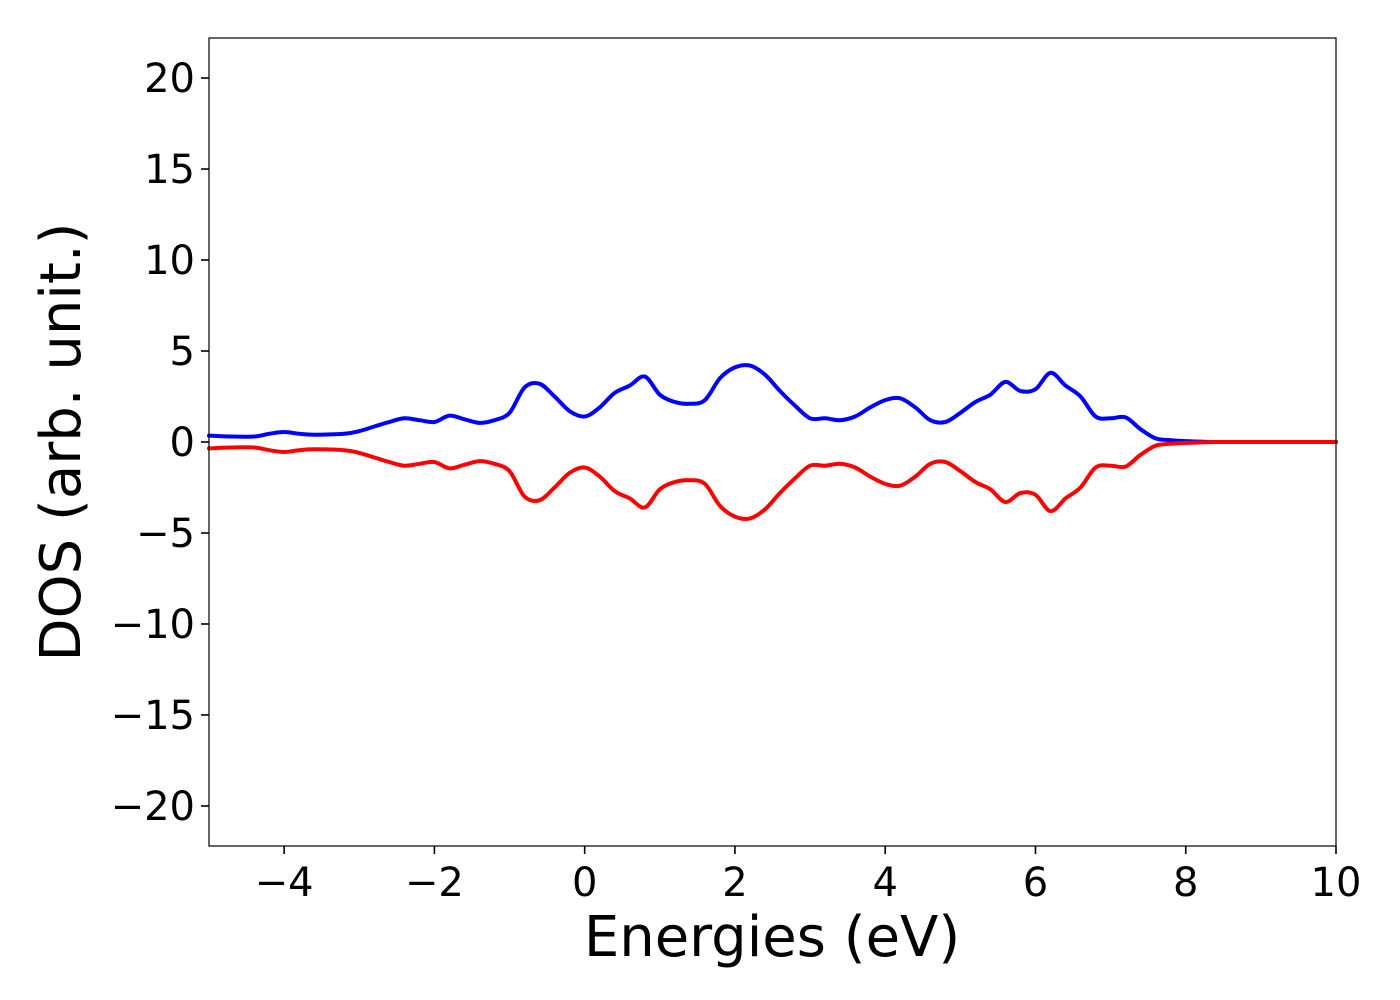 The image size is (1400, 1000). What do you see at coordinates (182, 443) in the screenshot?
I see `y-tick-label: 0` at bounding box center [182, 443].